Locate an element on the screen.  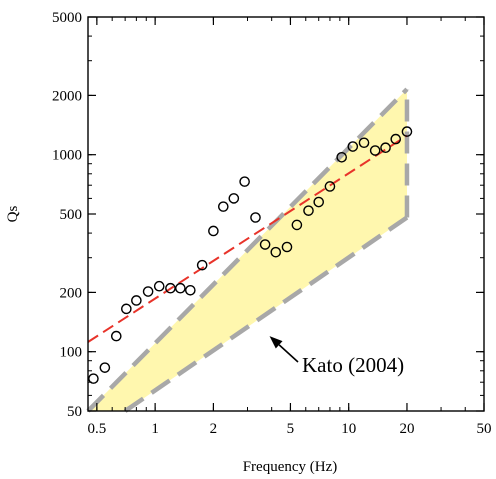
y-tick-label-1000: 1000 is located at coordinates (67, 156).